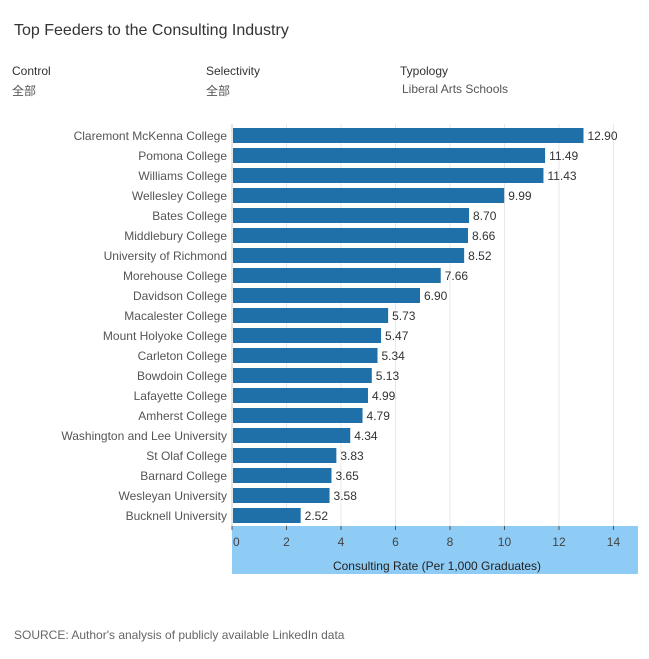 This screenshot has width=649, height=659. I want to click on value-label: 4.79, so click(379, 416).